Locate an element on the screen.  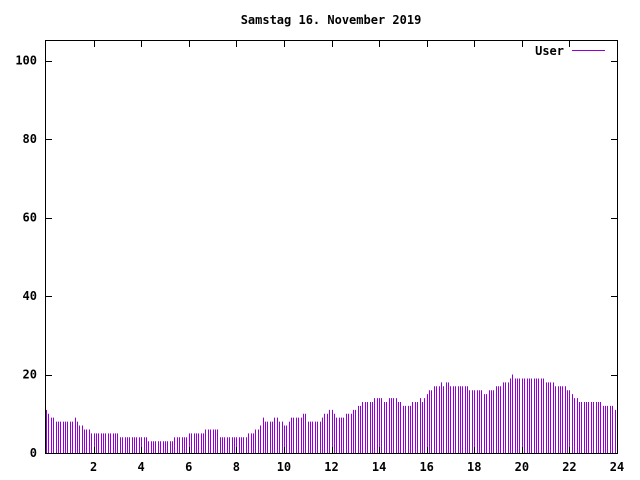
x-tick-label: 10 is located at coordinates (284, 467).